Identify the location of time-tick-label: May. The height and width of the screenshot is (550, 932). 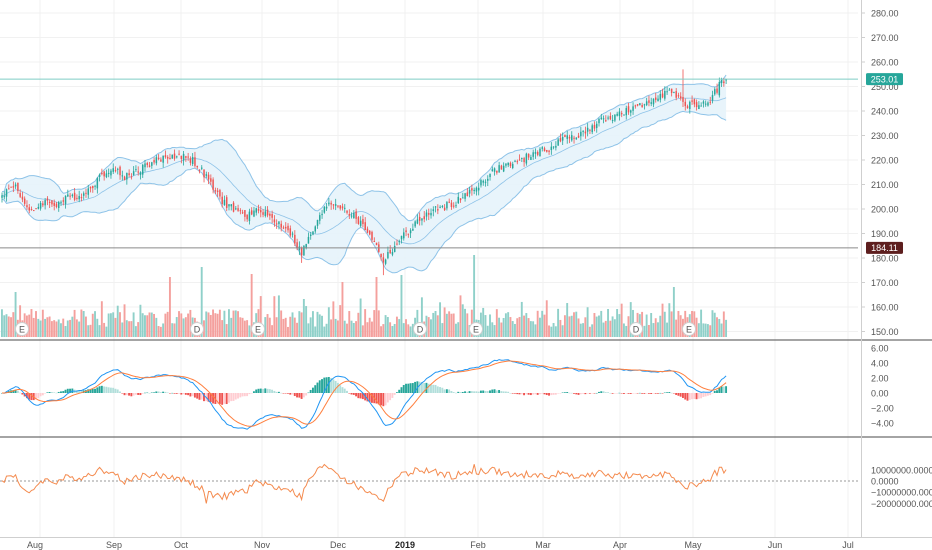
(693, 545).